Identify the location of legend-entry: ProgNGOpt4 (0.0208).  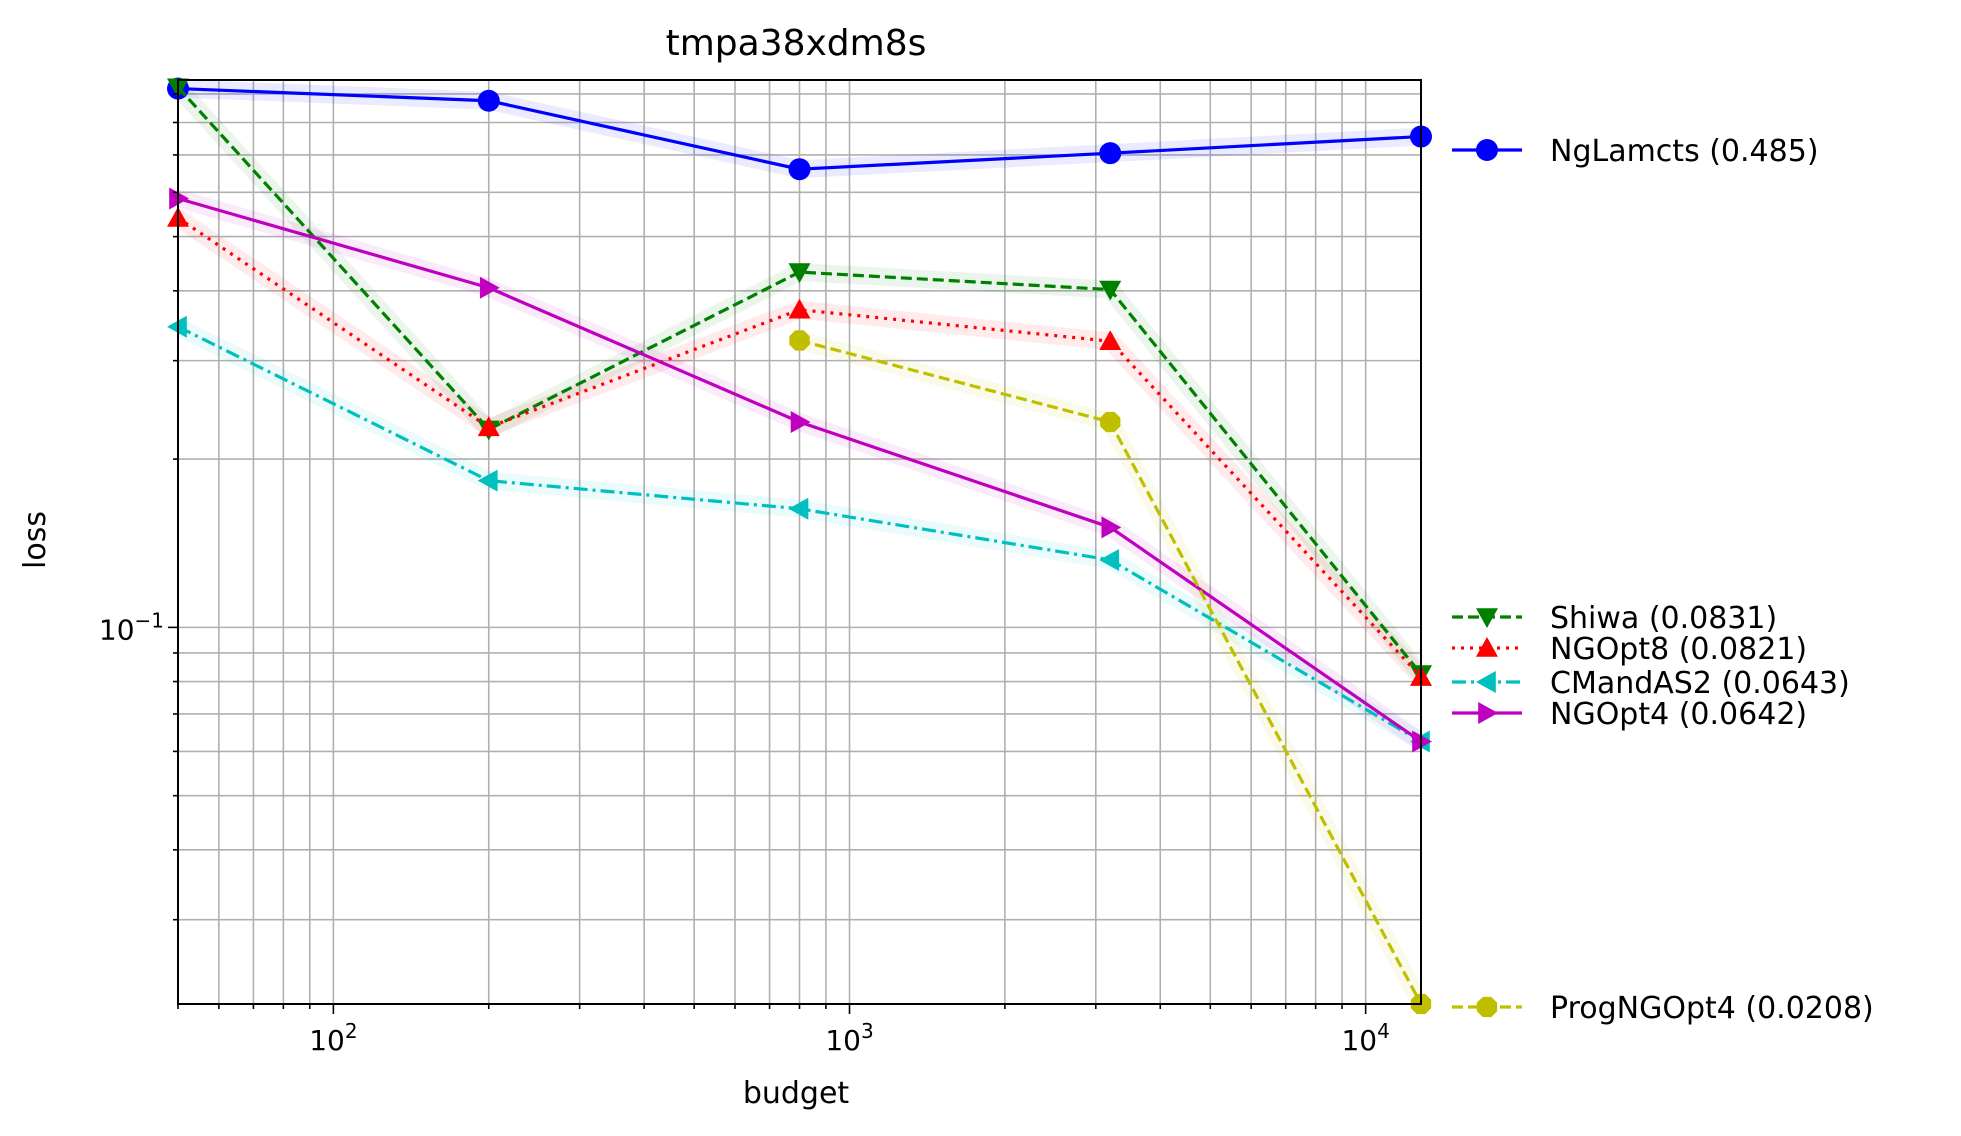
(1663, 1008).